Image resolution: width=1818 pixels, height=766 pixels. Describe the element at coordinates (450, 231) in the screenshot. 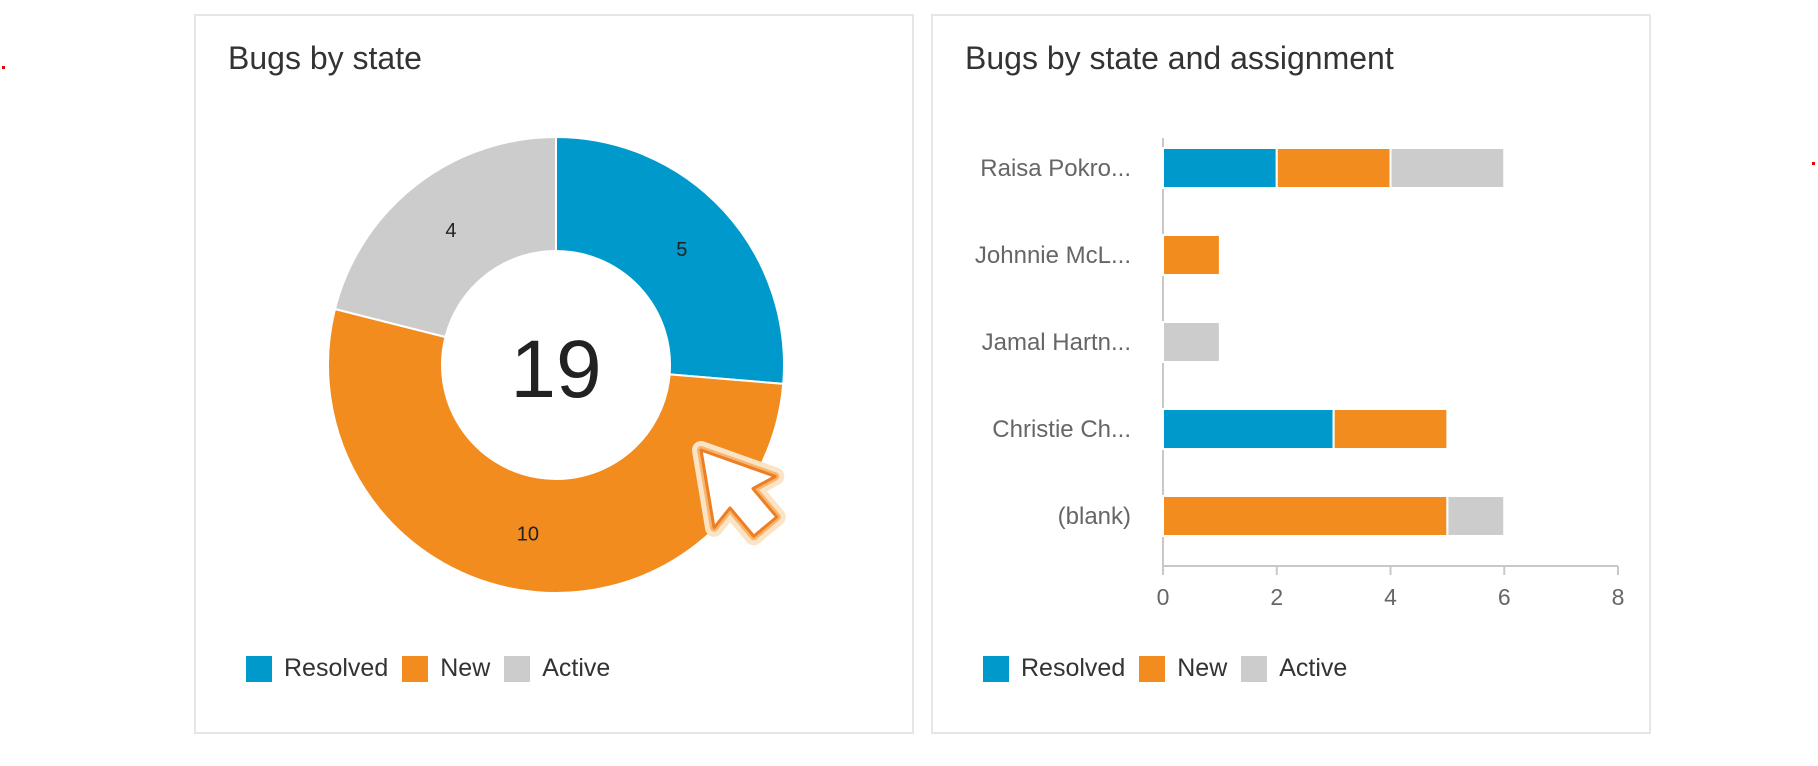

I see `slice-value-label-active: 4` at that location.